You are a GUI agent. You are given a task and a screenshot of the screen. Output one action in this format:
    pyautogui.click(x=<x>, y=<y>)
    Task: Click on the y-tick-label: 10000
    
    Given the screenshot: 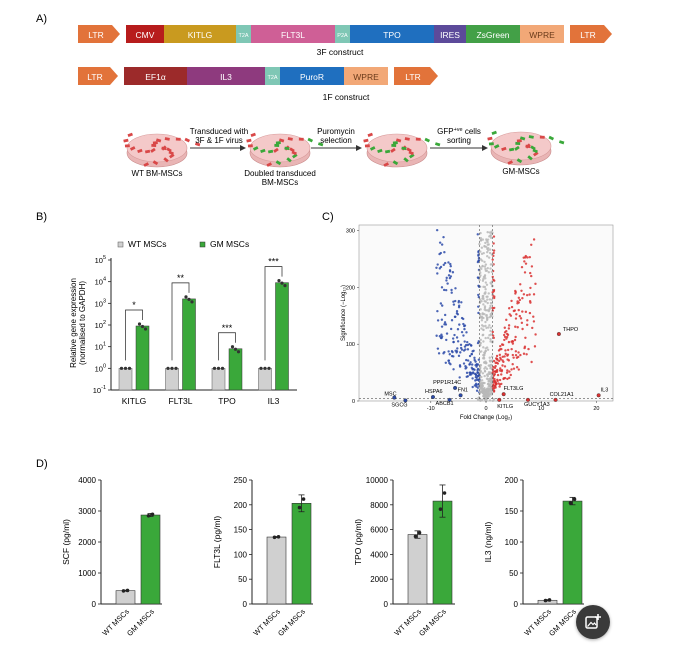 What is the action you would take?
    pyautogui.click(x=377, y=480)
    